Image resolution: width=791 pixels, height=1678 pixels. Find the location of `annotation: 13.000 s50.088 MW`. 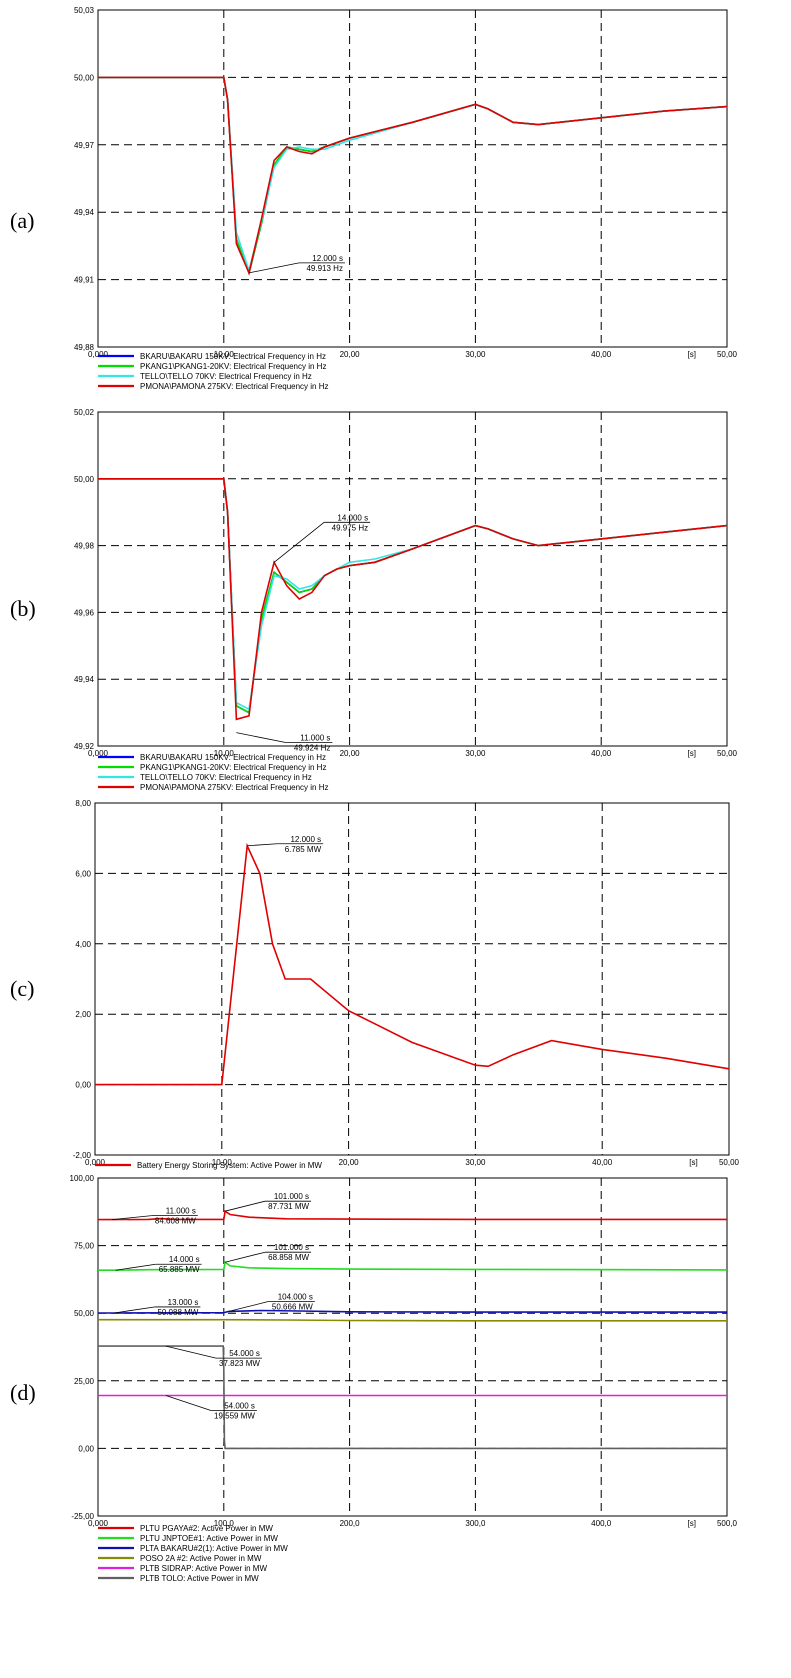

annotation: 13.000 s50.088 MW is located at coordinates (157, 1307).